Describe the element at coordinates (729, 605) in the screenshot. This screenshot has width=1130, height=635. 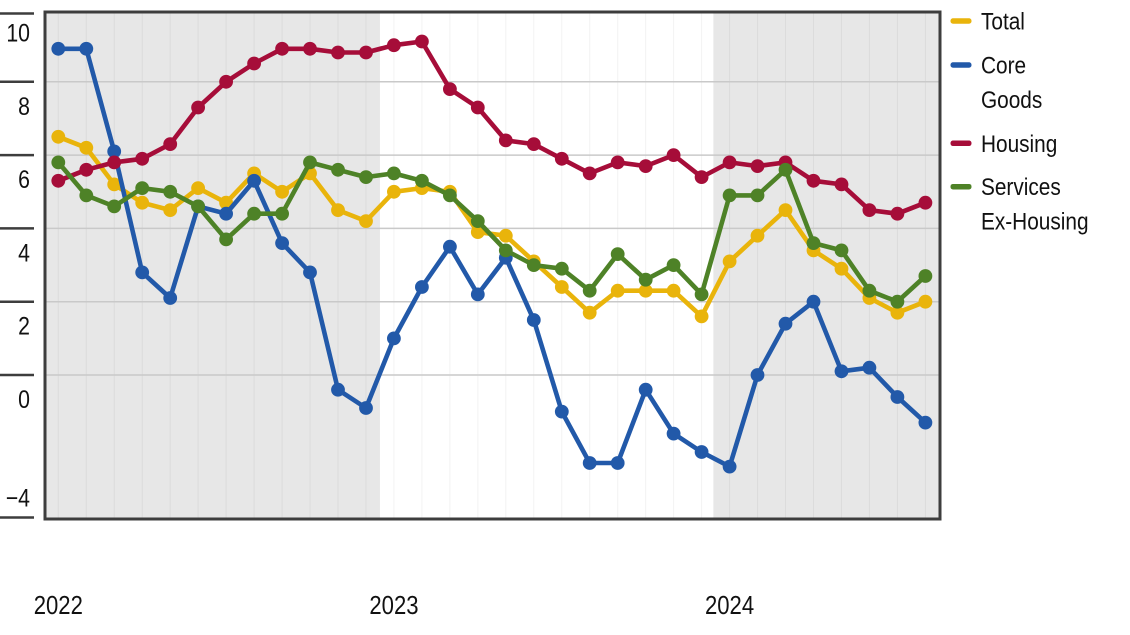
I see `x-tick-label-2024: 2024` at that location.